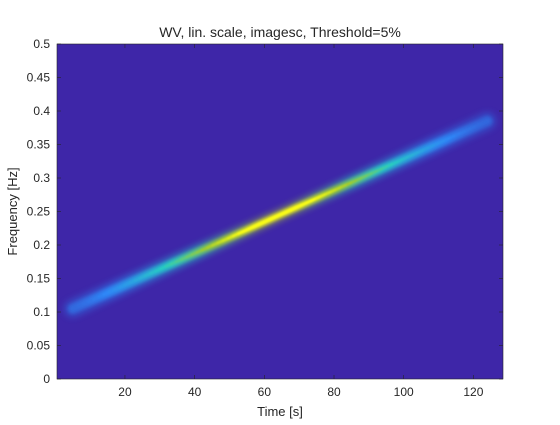  Describe the element at coordinates (473, 392) in the screenshot. I see `x-tick-label: 120` at that location.